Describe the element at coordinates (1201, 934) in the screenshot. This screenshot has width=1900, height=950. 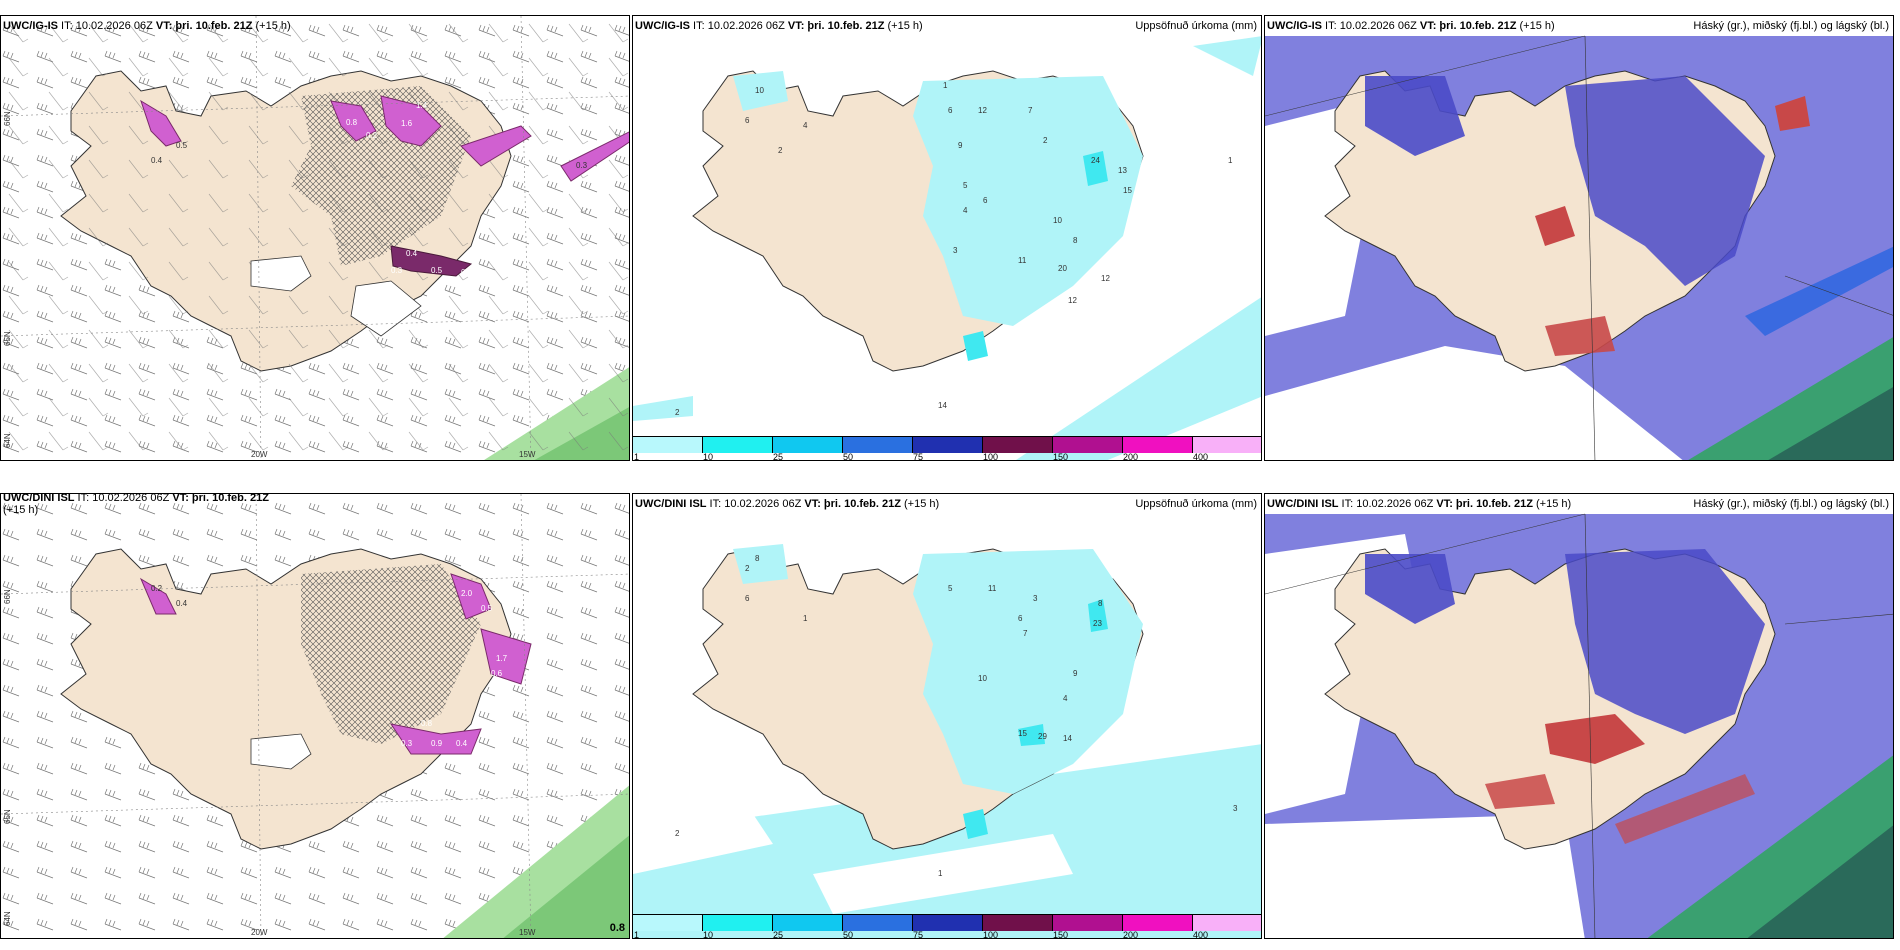
I see `colorbar-tick: 400` at that location.